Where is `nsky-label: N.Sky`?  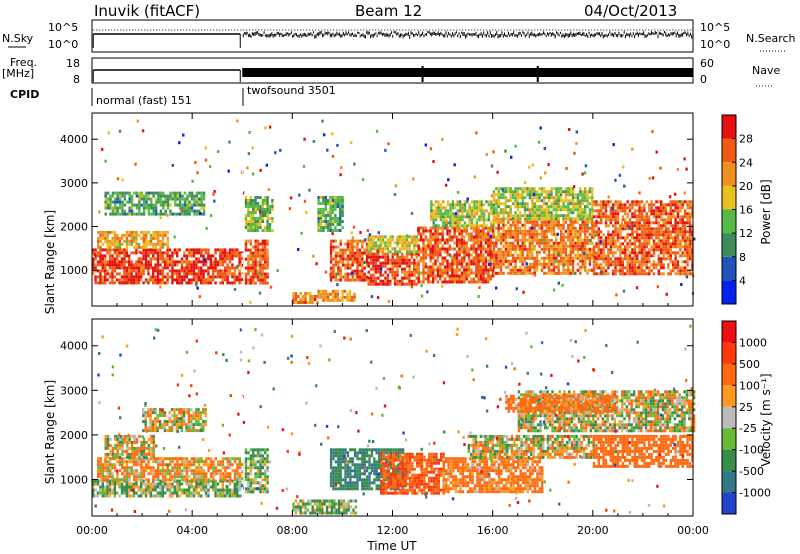 nsky-label: N.Sky is located at coordinates (18, 38).